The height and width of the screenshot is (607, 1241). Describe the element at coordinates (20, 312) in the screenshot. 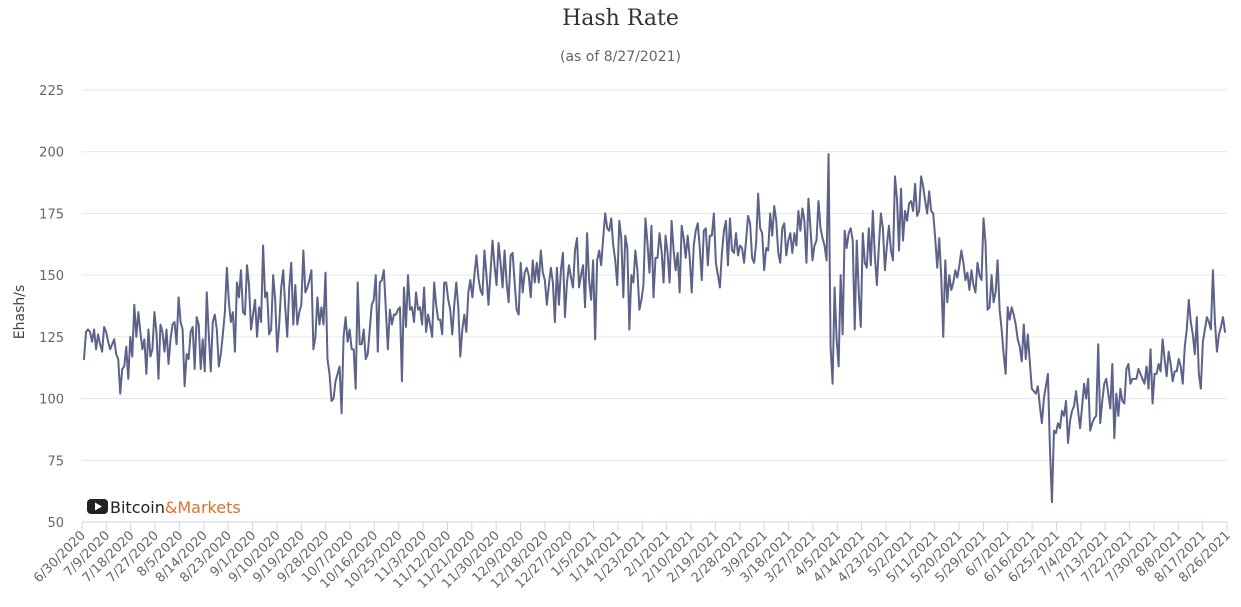

I see `y-axis-title: Ehash/s` at that location.